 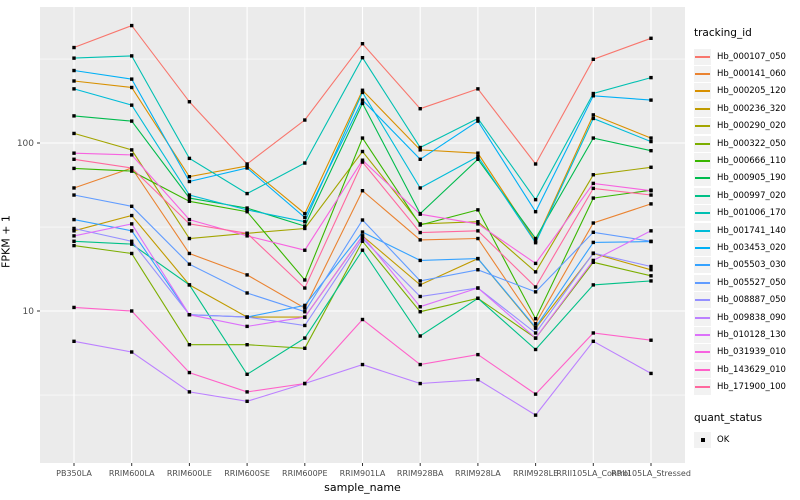 I want to click on y-tick-label: 100, so click(x=25, y=144).